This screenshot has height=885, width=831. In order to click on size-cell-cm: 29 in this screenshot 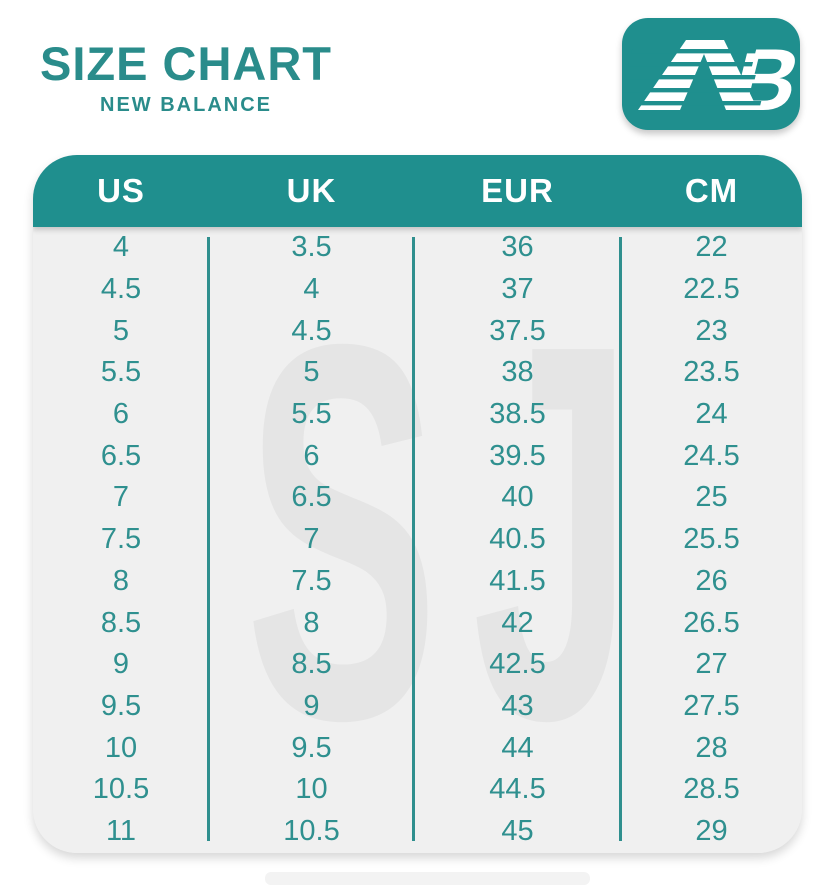, I will do `click(711, 830)`.